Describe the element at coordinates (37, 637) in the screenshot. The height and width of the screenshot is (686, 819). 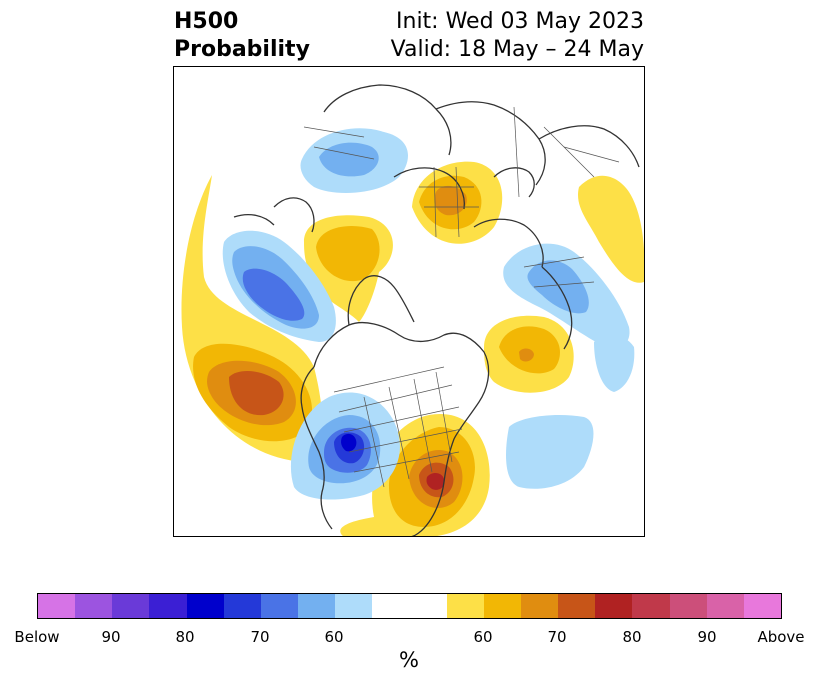
I see `colorbar-tick-label: Below` at that location.